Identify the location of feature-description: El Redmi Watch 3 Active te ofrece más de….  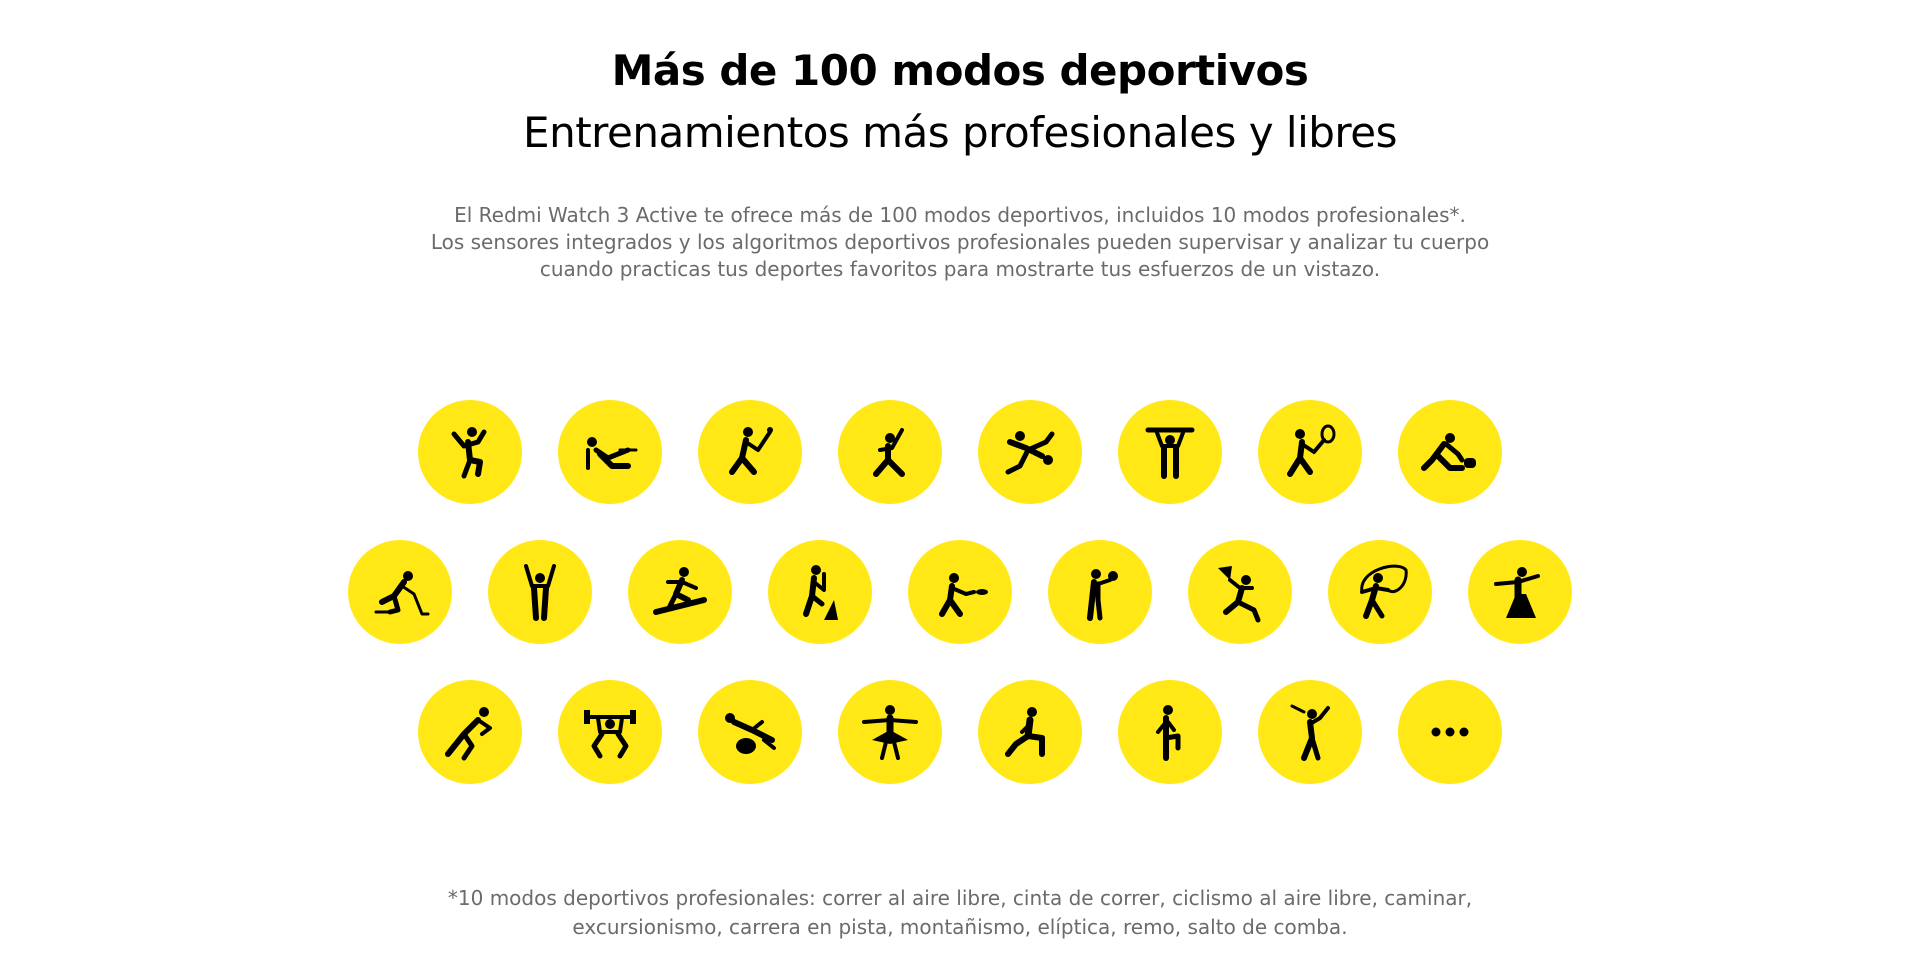
(960, 242).